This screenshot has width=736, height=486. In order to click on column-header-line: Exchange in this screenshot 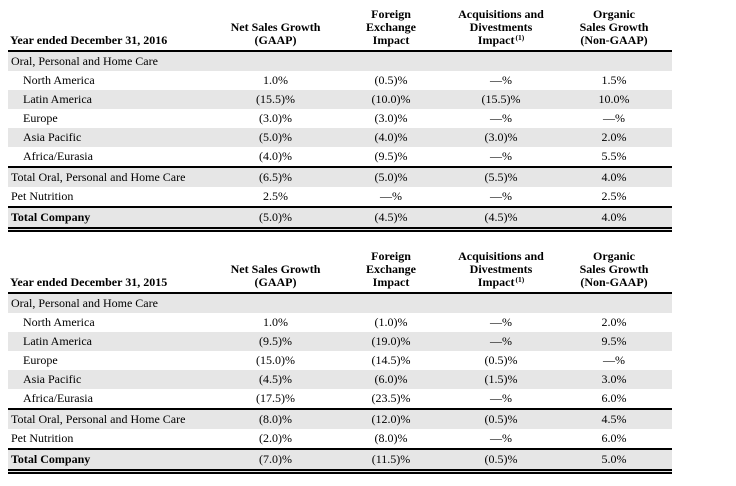, I will do `click(390, 27)`.